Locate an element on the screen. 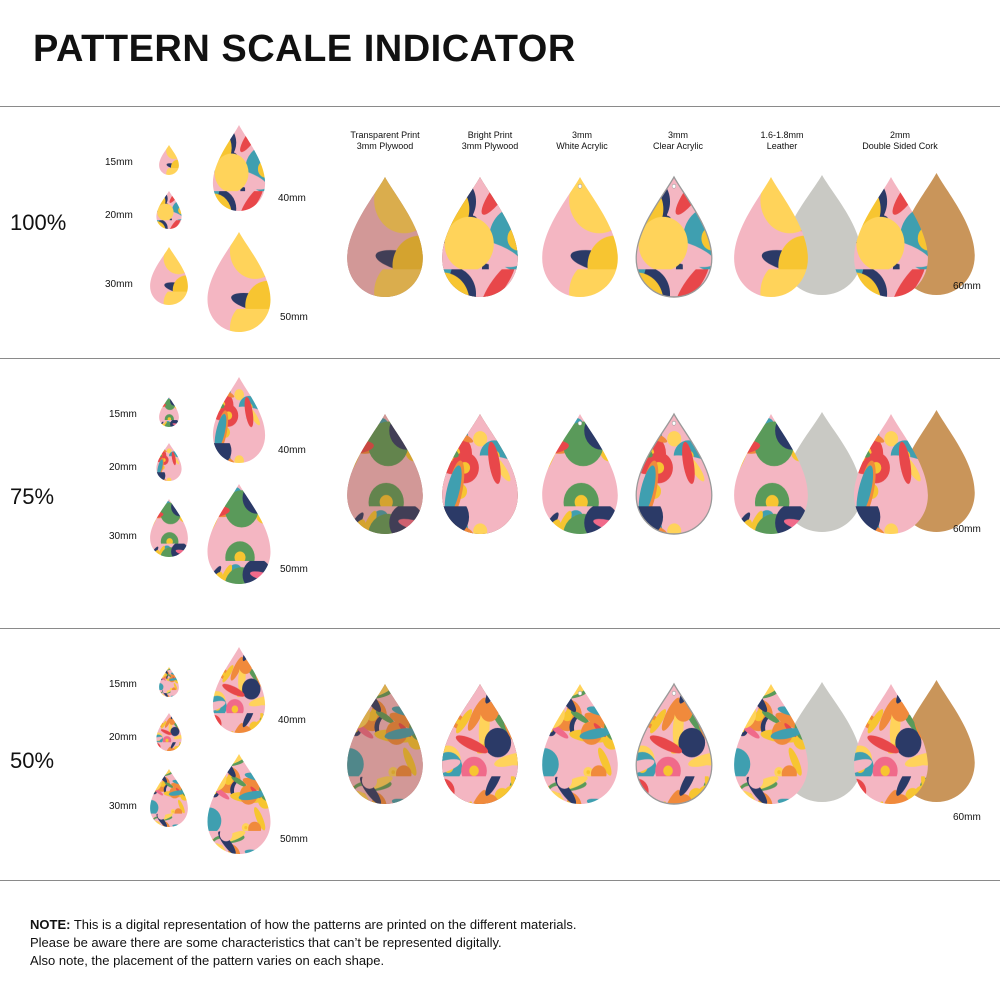  material-header-transparent-plywood: Transparent Print 3mm Plywood is located at coordinates (385, 140).